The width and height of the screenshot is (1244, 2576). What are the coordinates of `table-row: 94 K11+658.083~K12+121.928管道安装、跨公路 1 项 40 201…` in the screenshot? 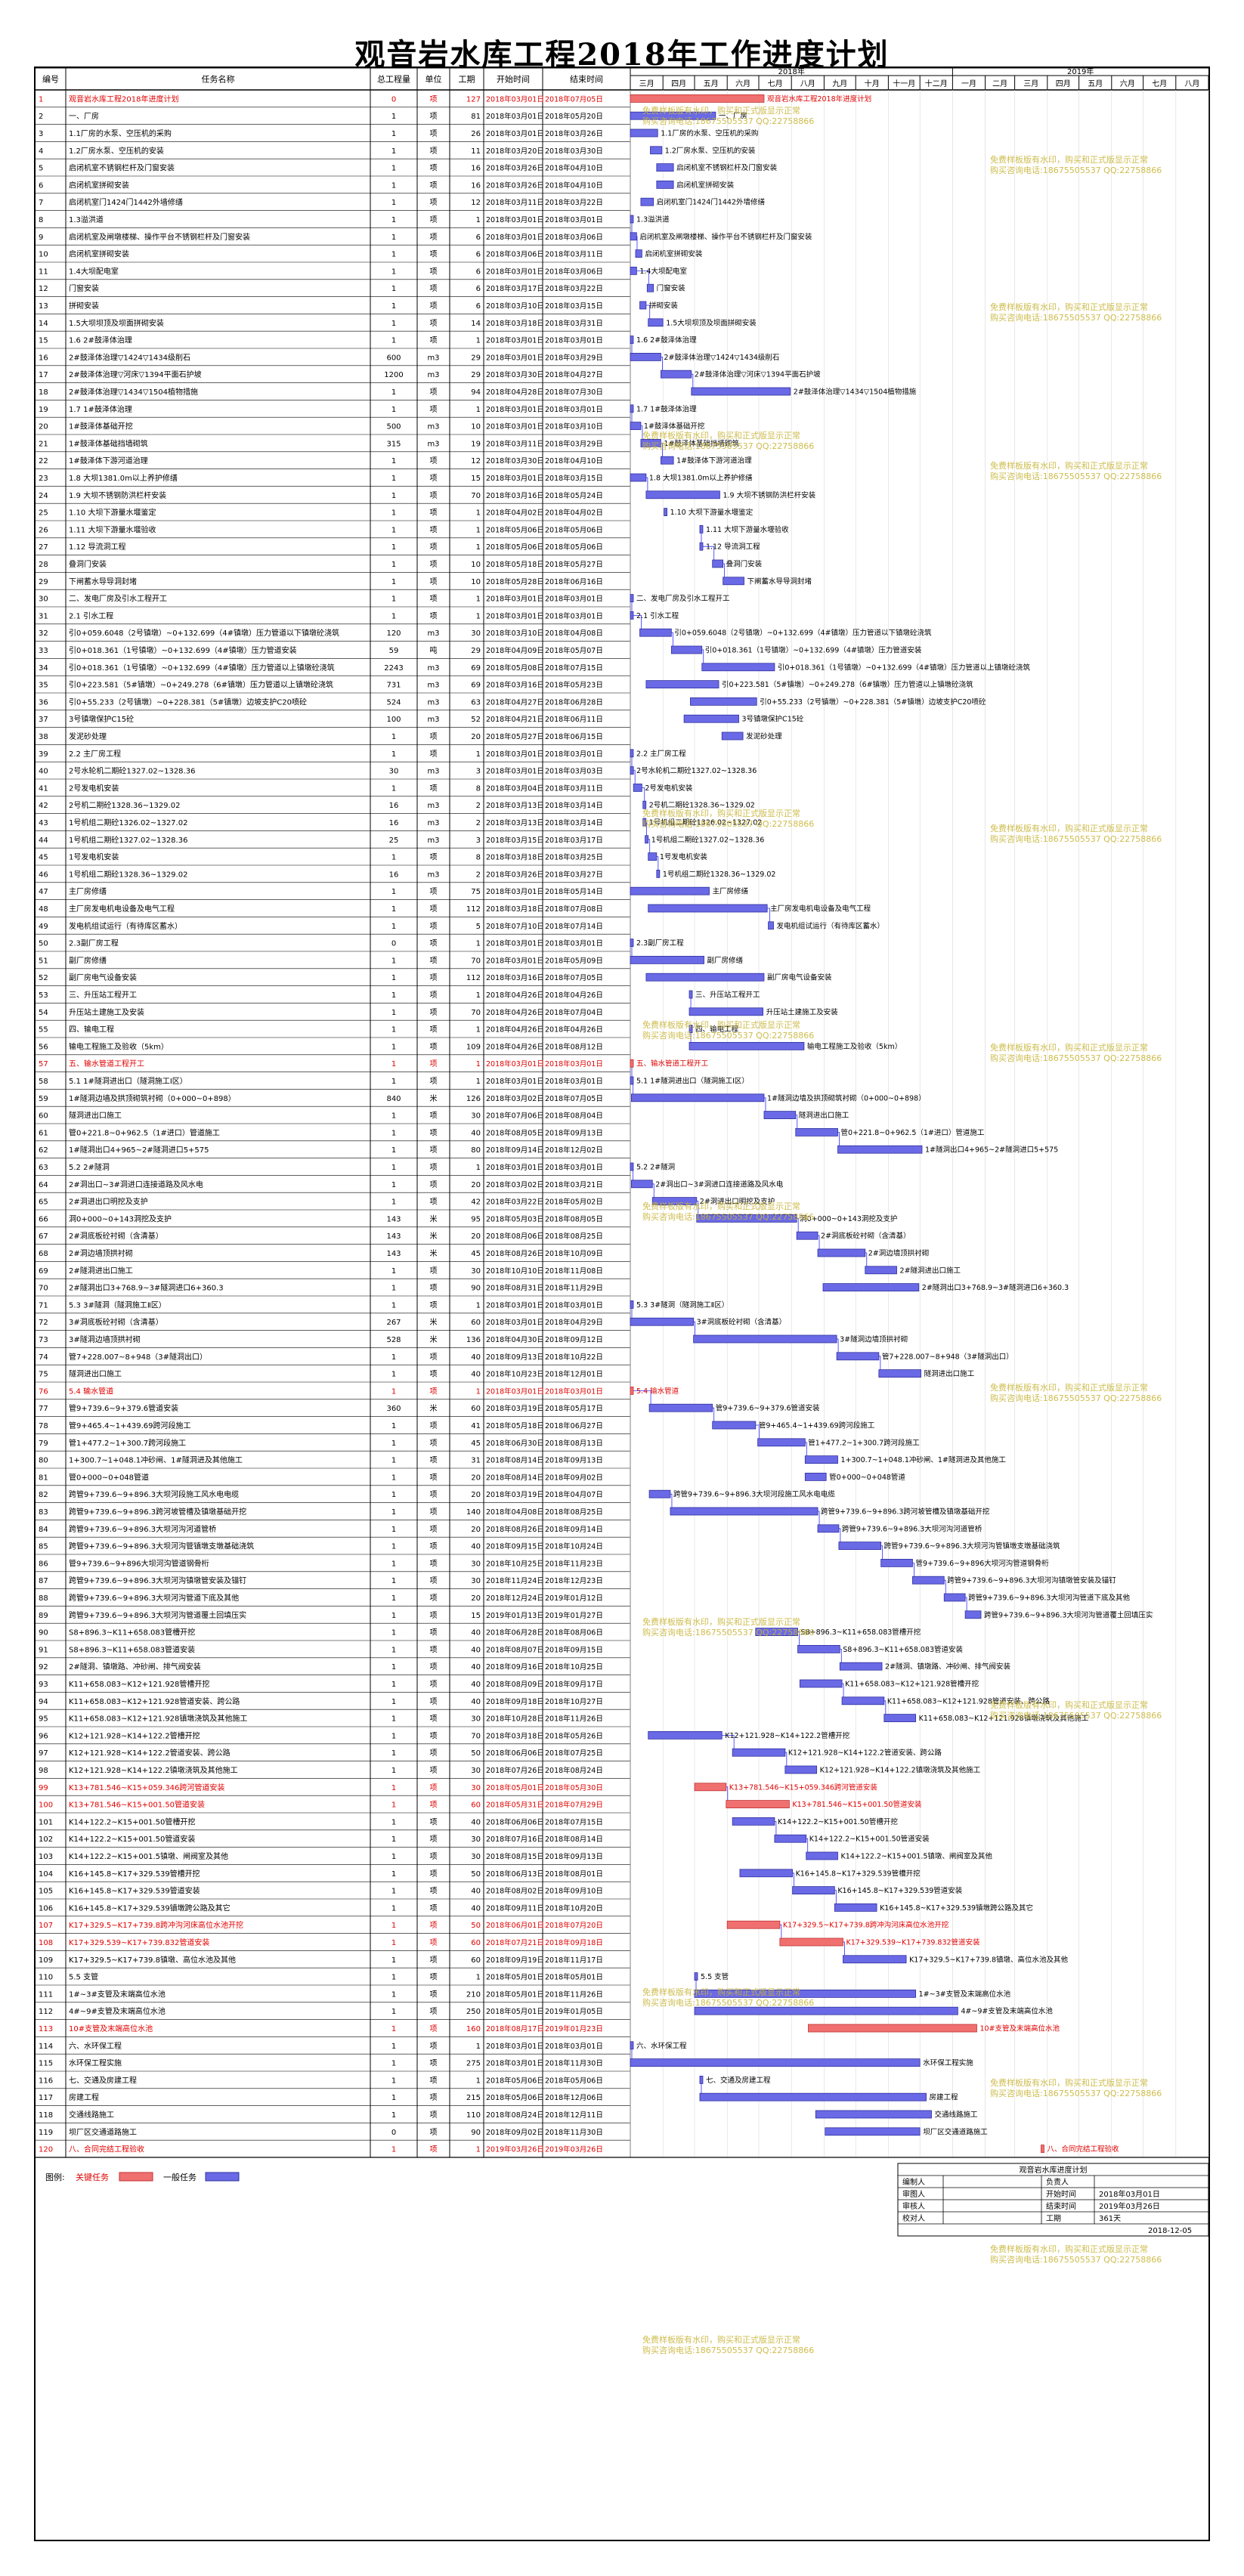 It's located at (321, 1701).